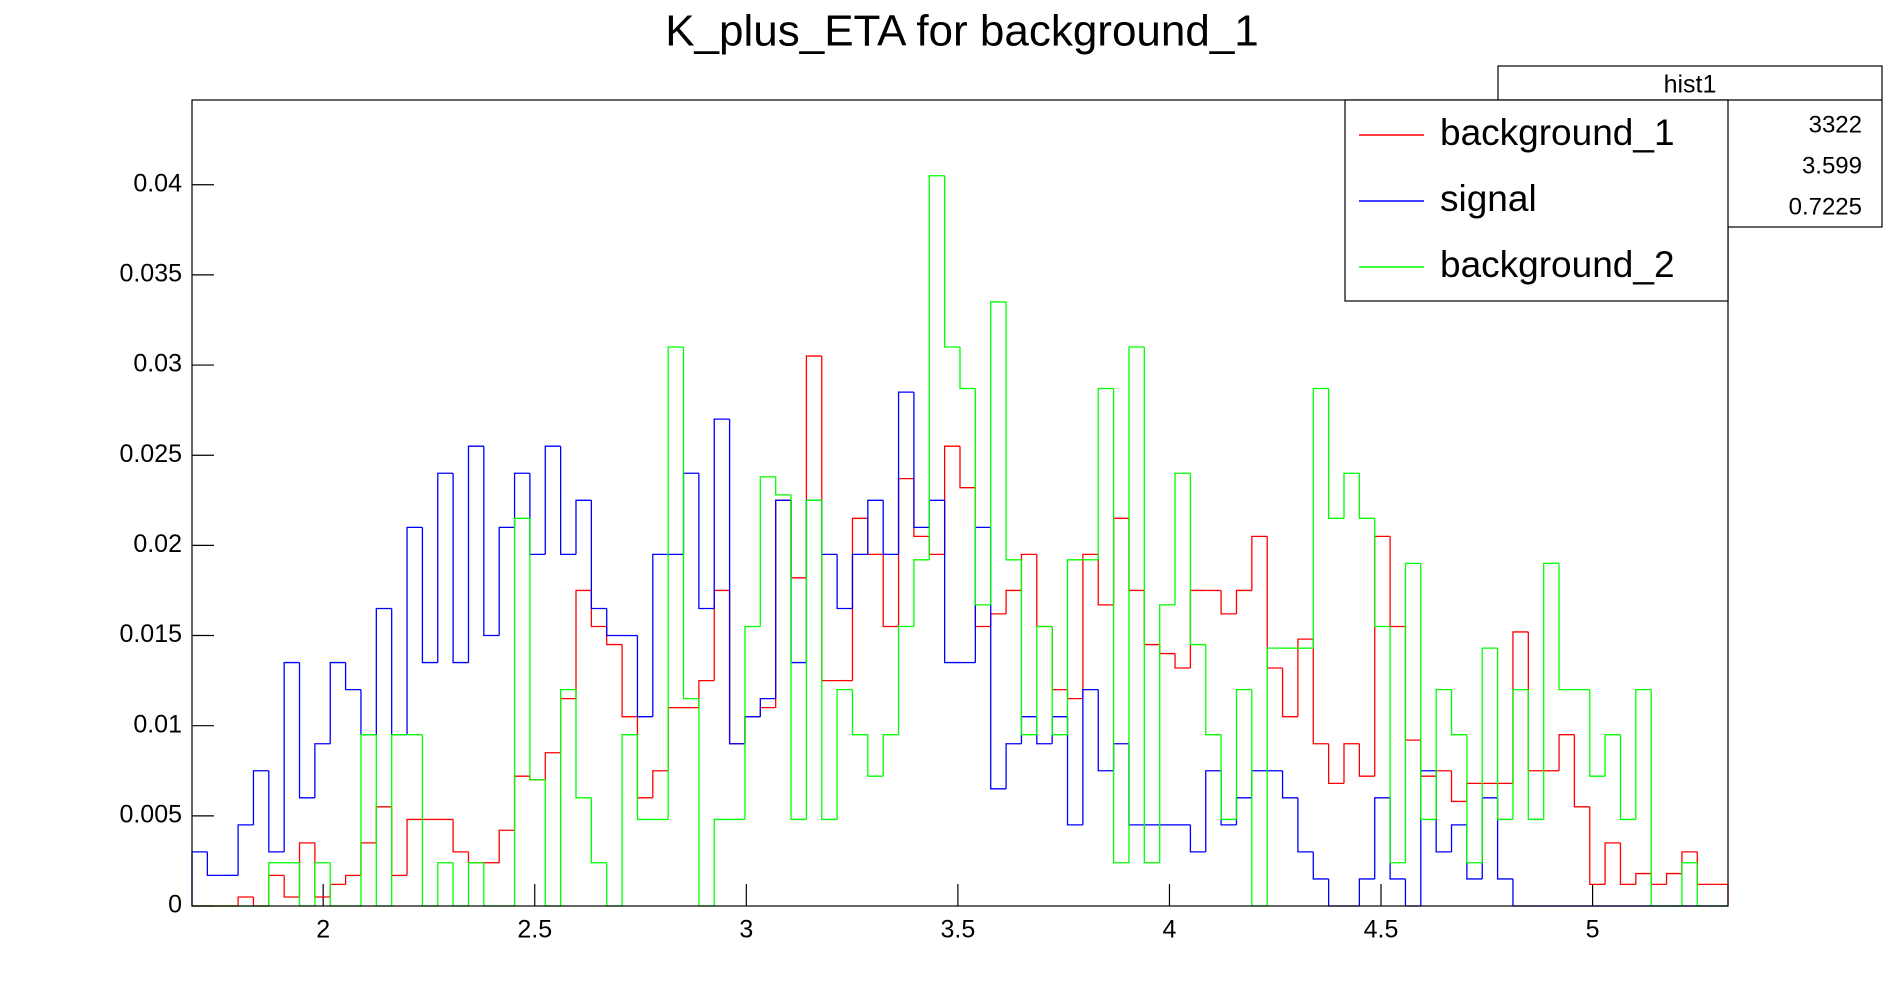  I want to click on stats-value: 3.599, so click(1832, 165).